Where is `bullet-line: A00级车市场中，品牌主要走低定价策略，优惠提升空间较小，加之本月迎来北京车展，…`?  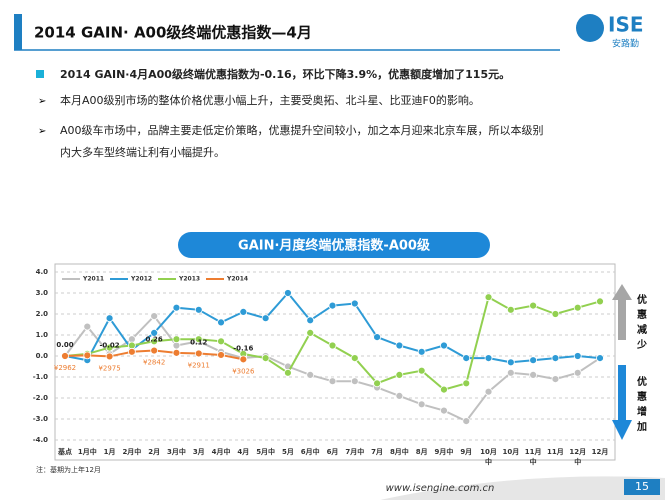 bullet-line: A00级车市场中，品牌主要走低定价策略，优惠提升空间较小，加之本月迎来北京车展，… is located at coordinates (302, 130).